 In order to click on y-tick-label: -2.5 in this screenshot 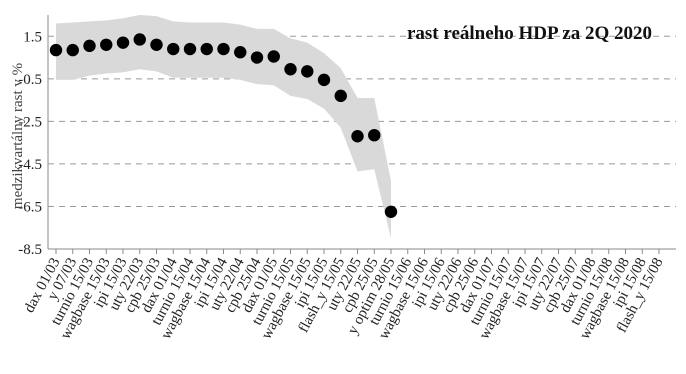, I will do `click(30, 122)`.